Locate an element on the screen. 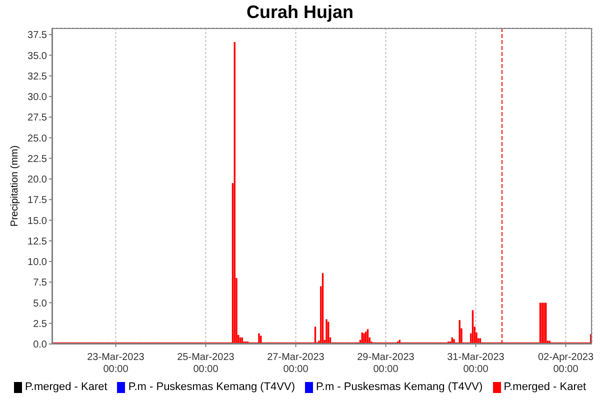  y-tick-label: 27.5 is located at coordinates (38, 118).